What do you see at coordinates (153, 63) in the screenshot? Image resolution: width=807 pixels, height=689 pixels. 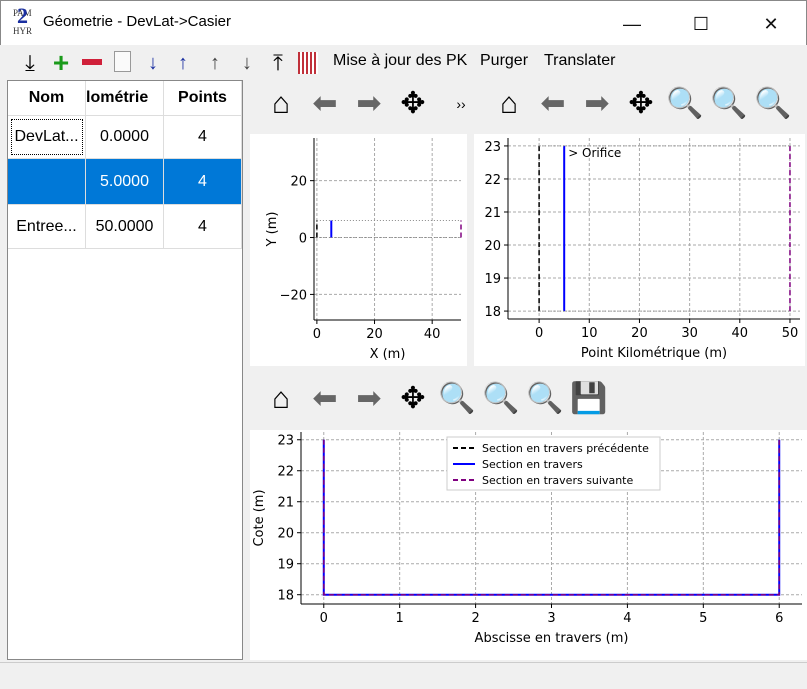 I see `sort-ascending-icon: ↓` at bounding box center [153, 63].